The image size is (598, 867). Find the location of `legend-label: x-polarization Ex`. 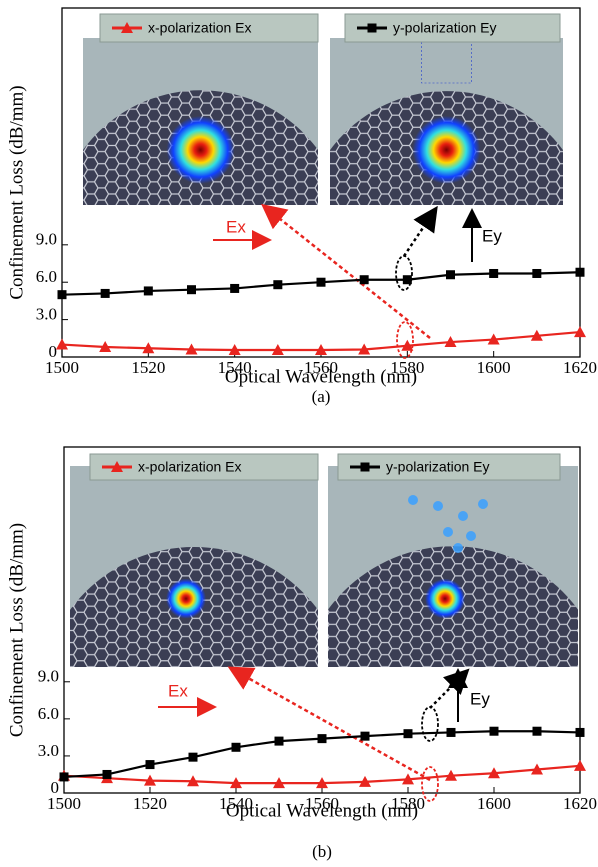

legend-label: x-polarization Ex is located at coordinates (200, 28).